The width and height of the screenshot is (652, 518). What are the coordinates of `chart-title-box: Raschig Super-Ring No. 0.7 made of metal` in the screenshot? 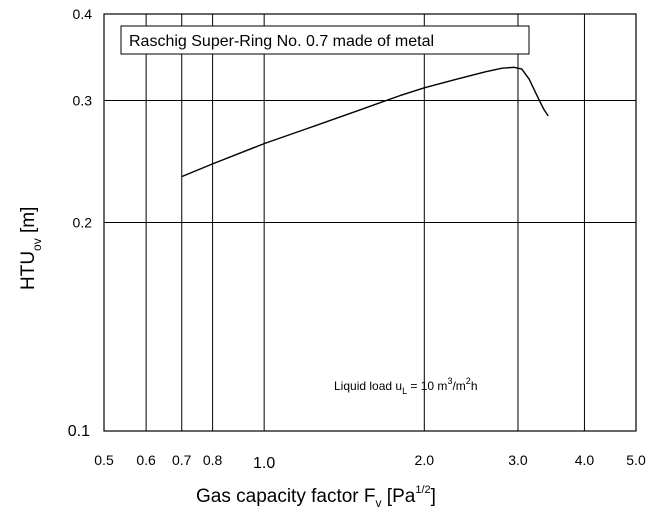 It's located at (325, 40).